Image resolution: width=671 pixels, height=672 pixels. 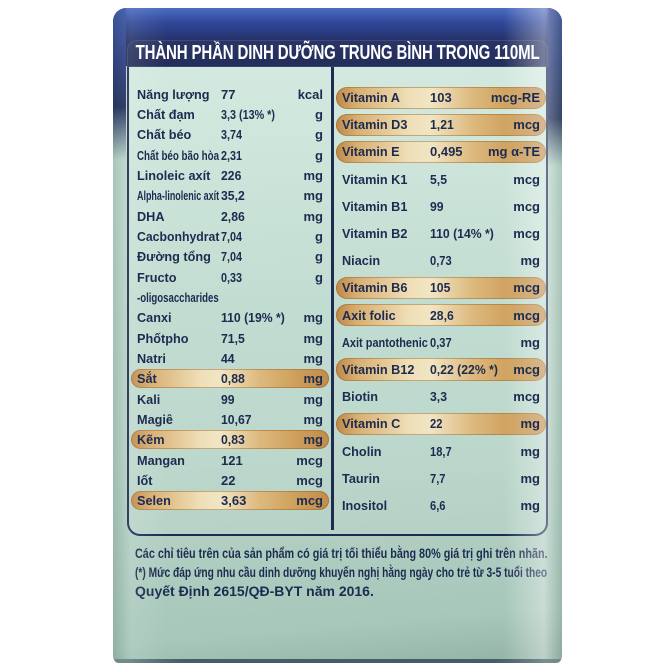 What do you see at coordinates (369, 315) in the screenshot?
I see `nutrient-label: Axit folic` at bounding box center [369, 315].